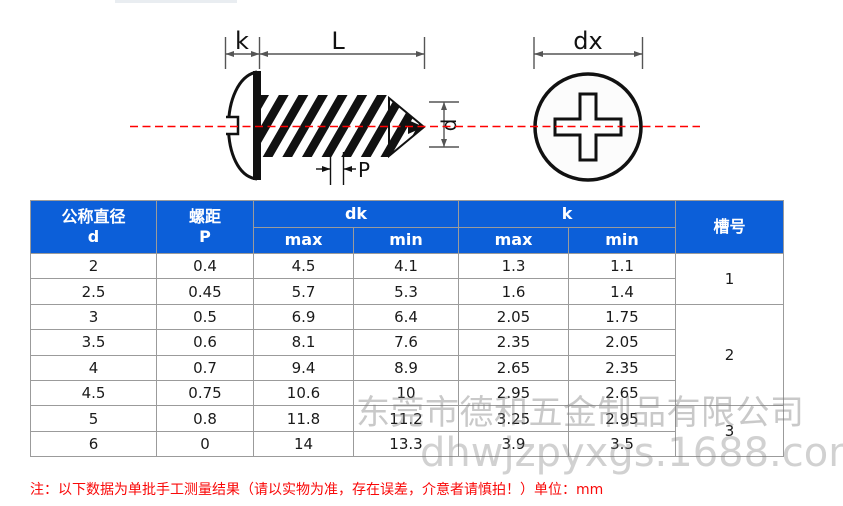 The image size is (843, 506). I want to click on header-k: k, so click(567, 214).